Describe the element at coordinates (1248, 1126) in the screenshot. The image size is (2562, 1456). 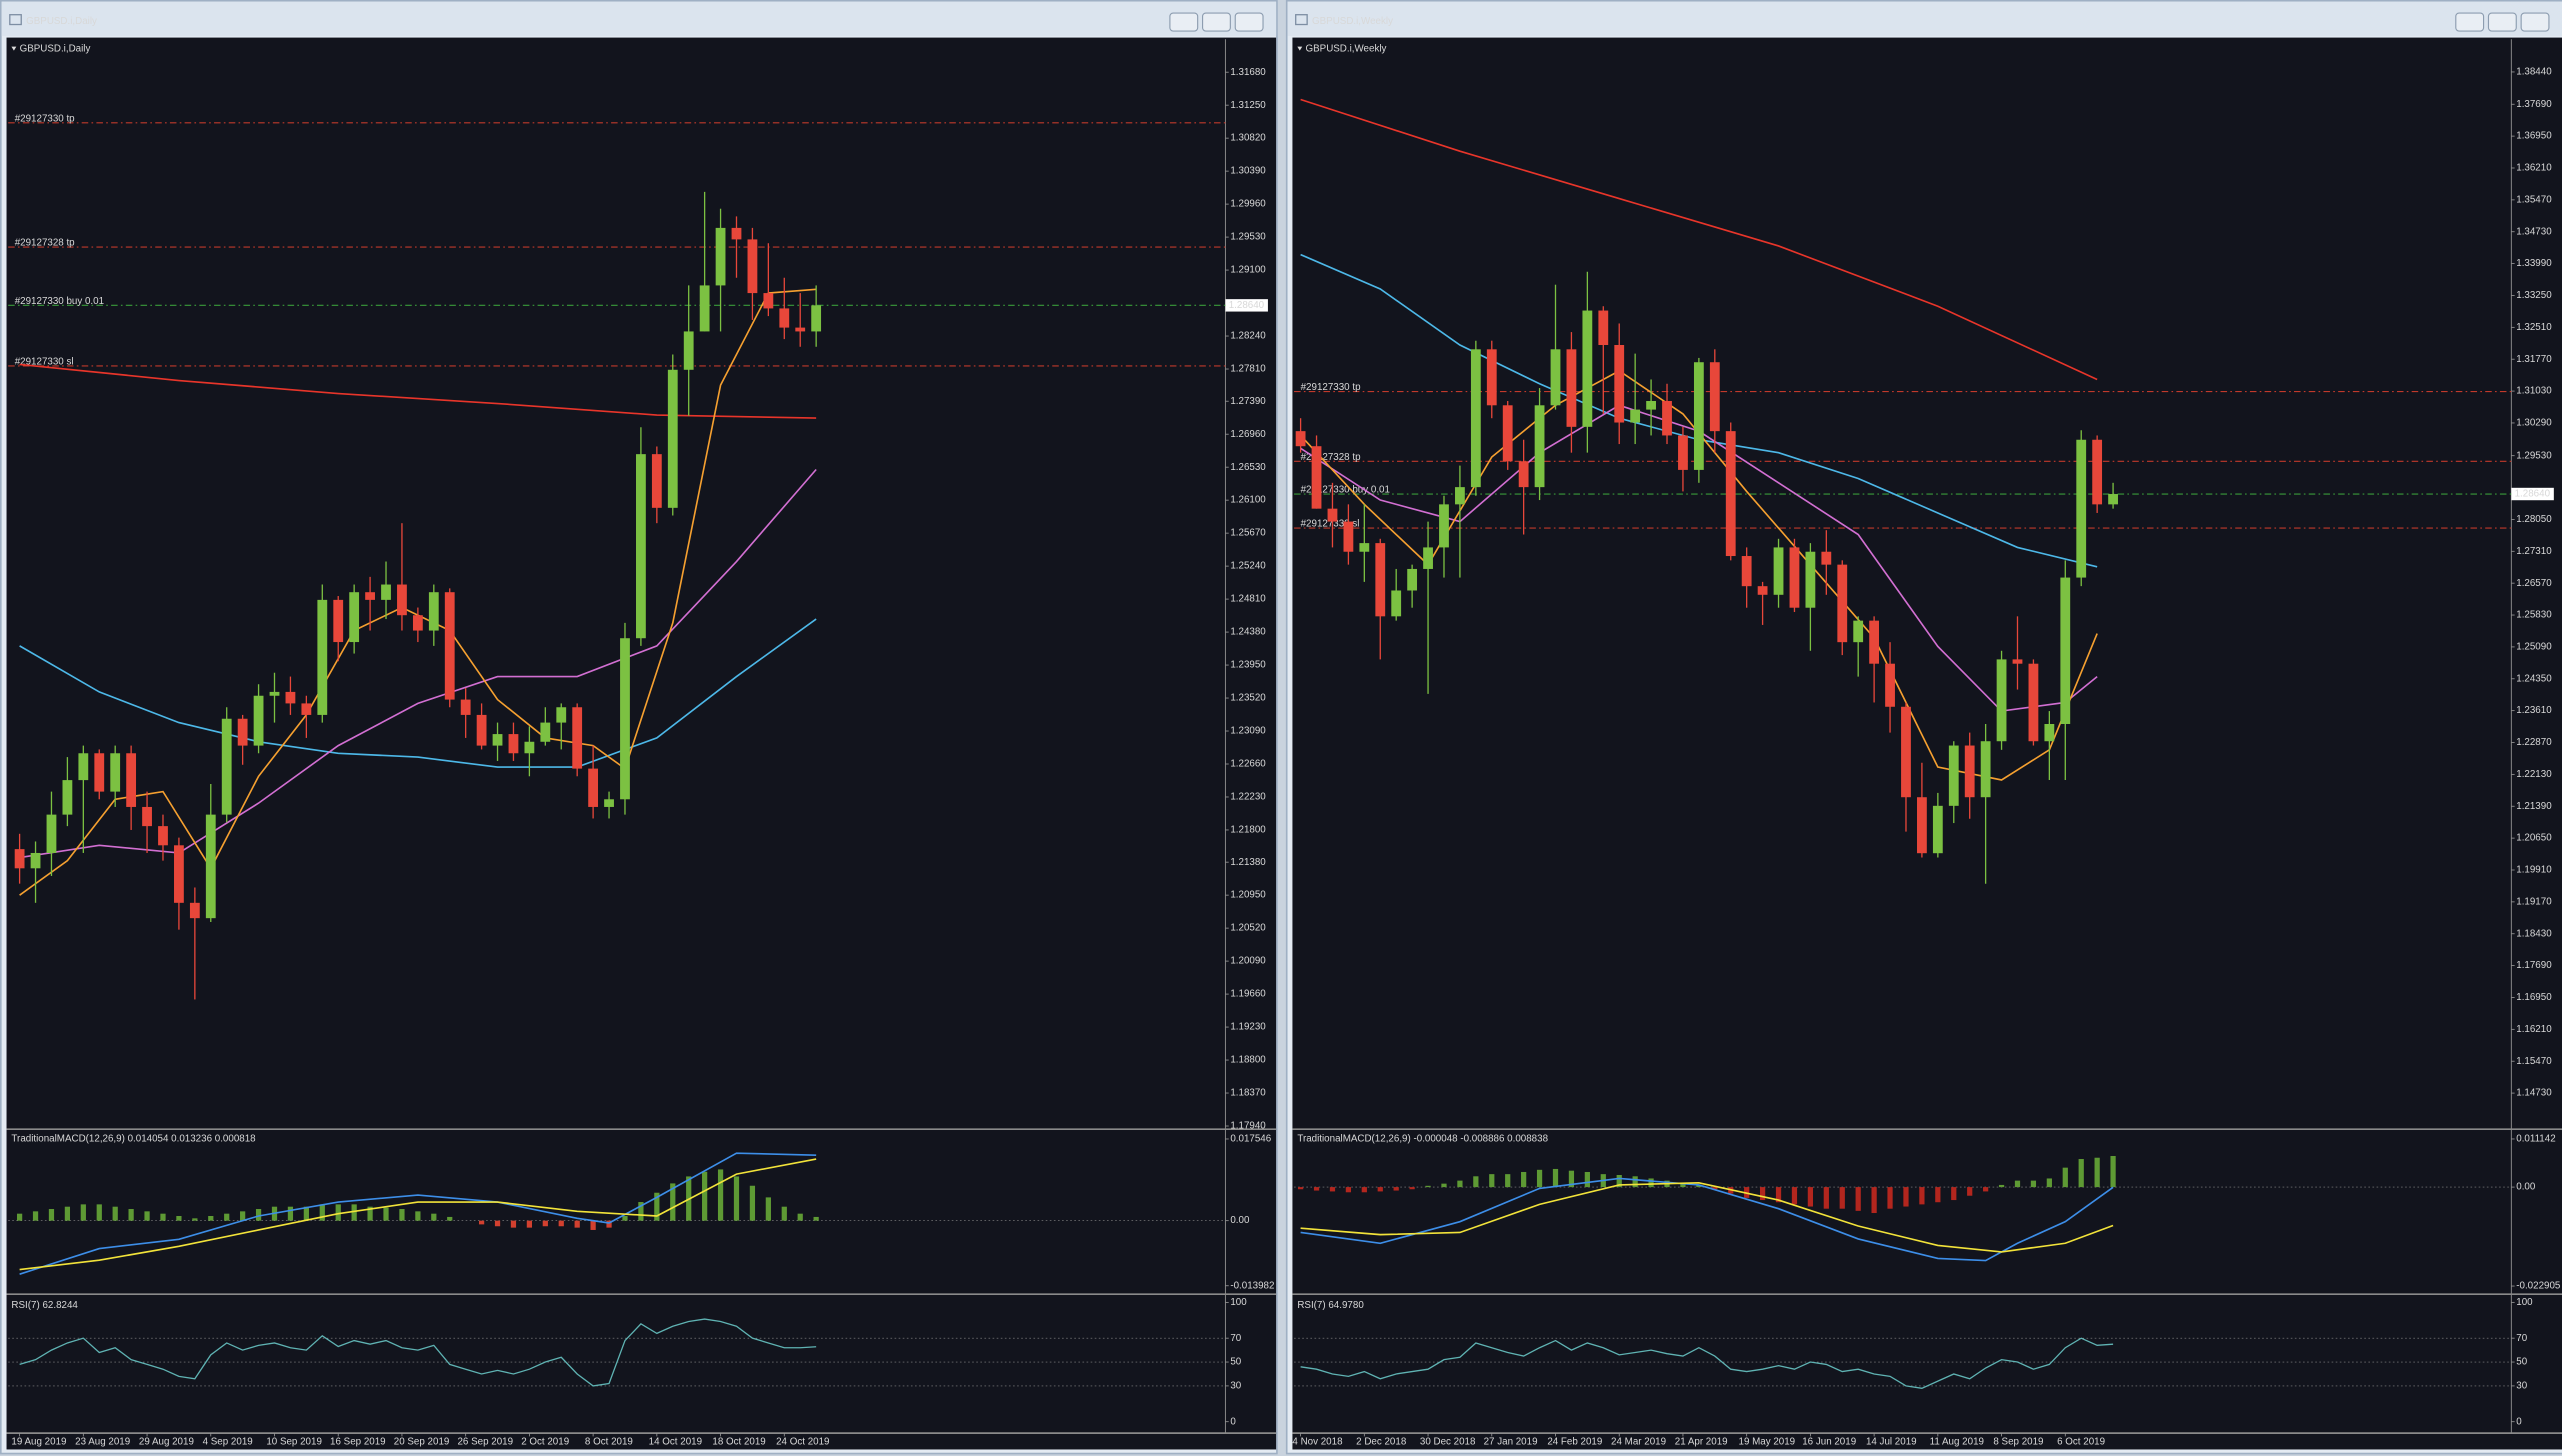
I see `y-tick-label: 1.17940` at that location.